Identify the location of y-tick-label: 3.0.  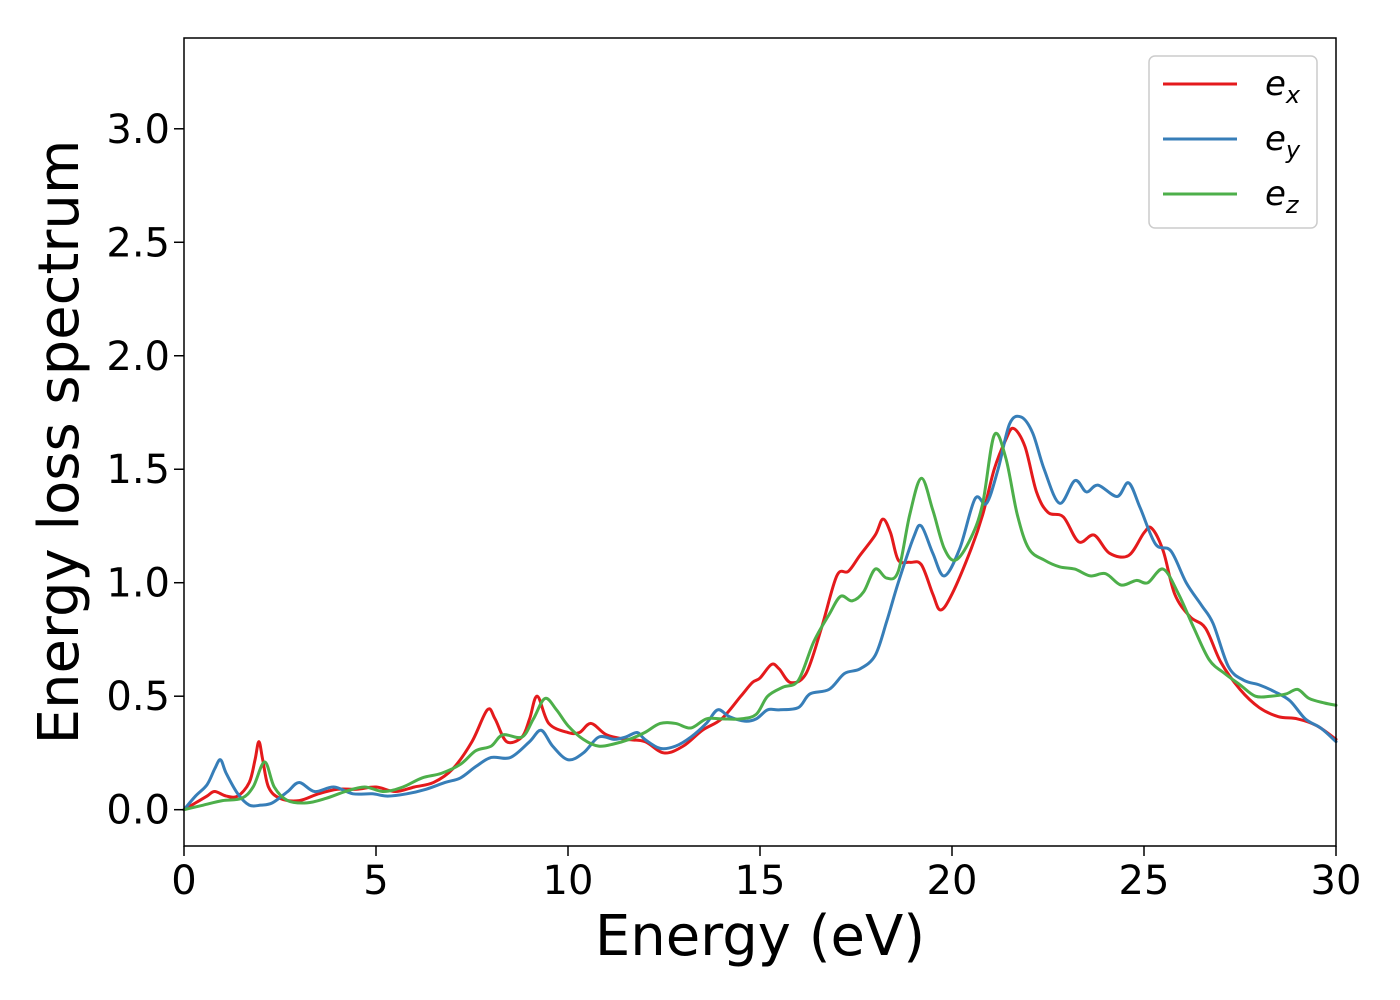
(138, 130).